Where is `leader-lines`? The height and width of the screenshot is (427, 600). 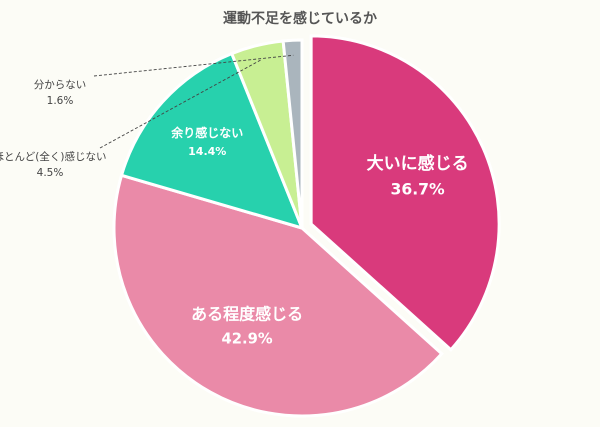
leader-lines is located at coordinates (193, 101).